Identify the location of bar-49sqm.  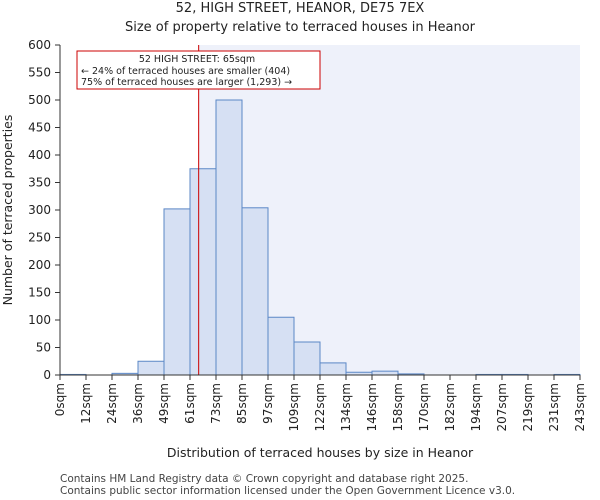
(177, 292).